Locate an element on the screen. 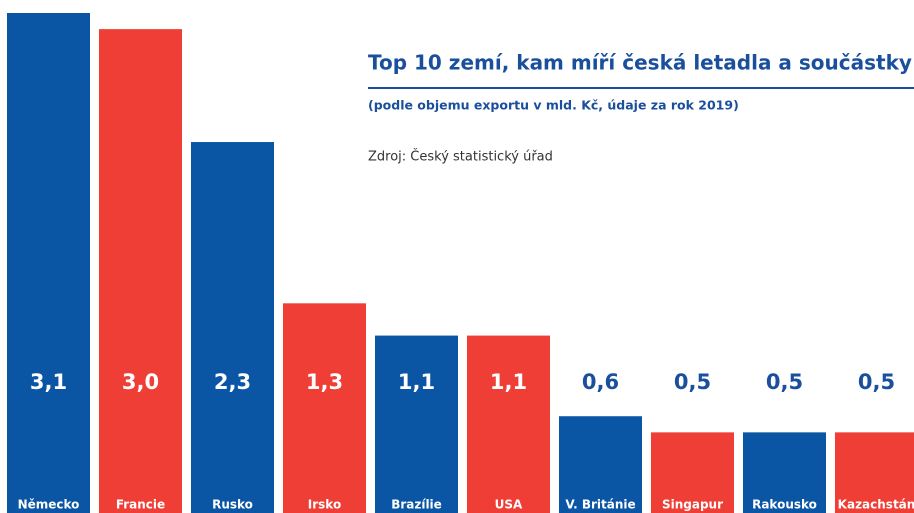  x-tick-label: Německo is located at coordinates (49, 505).